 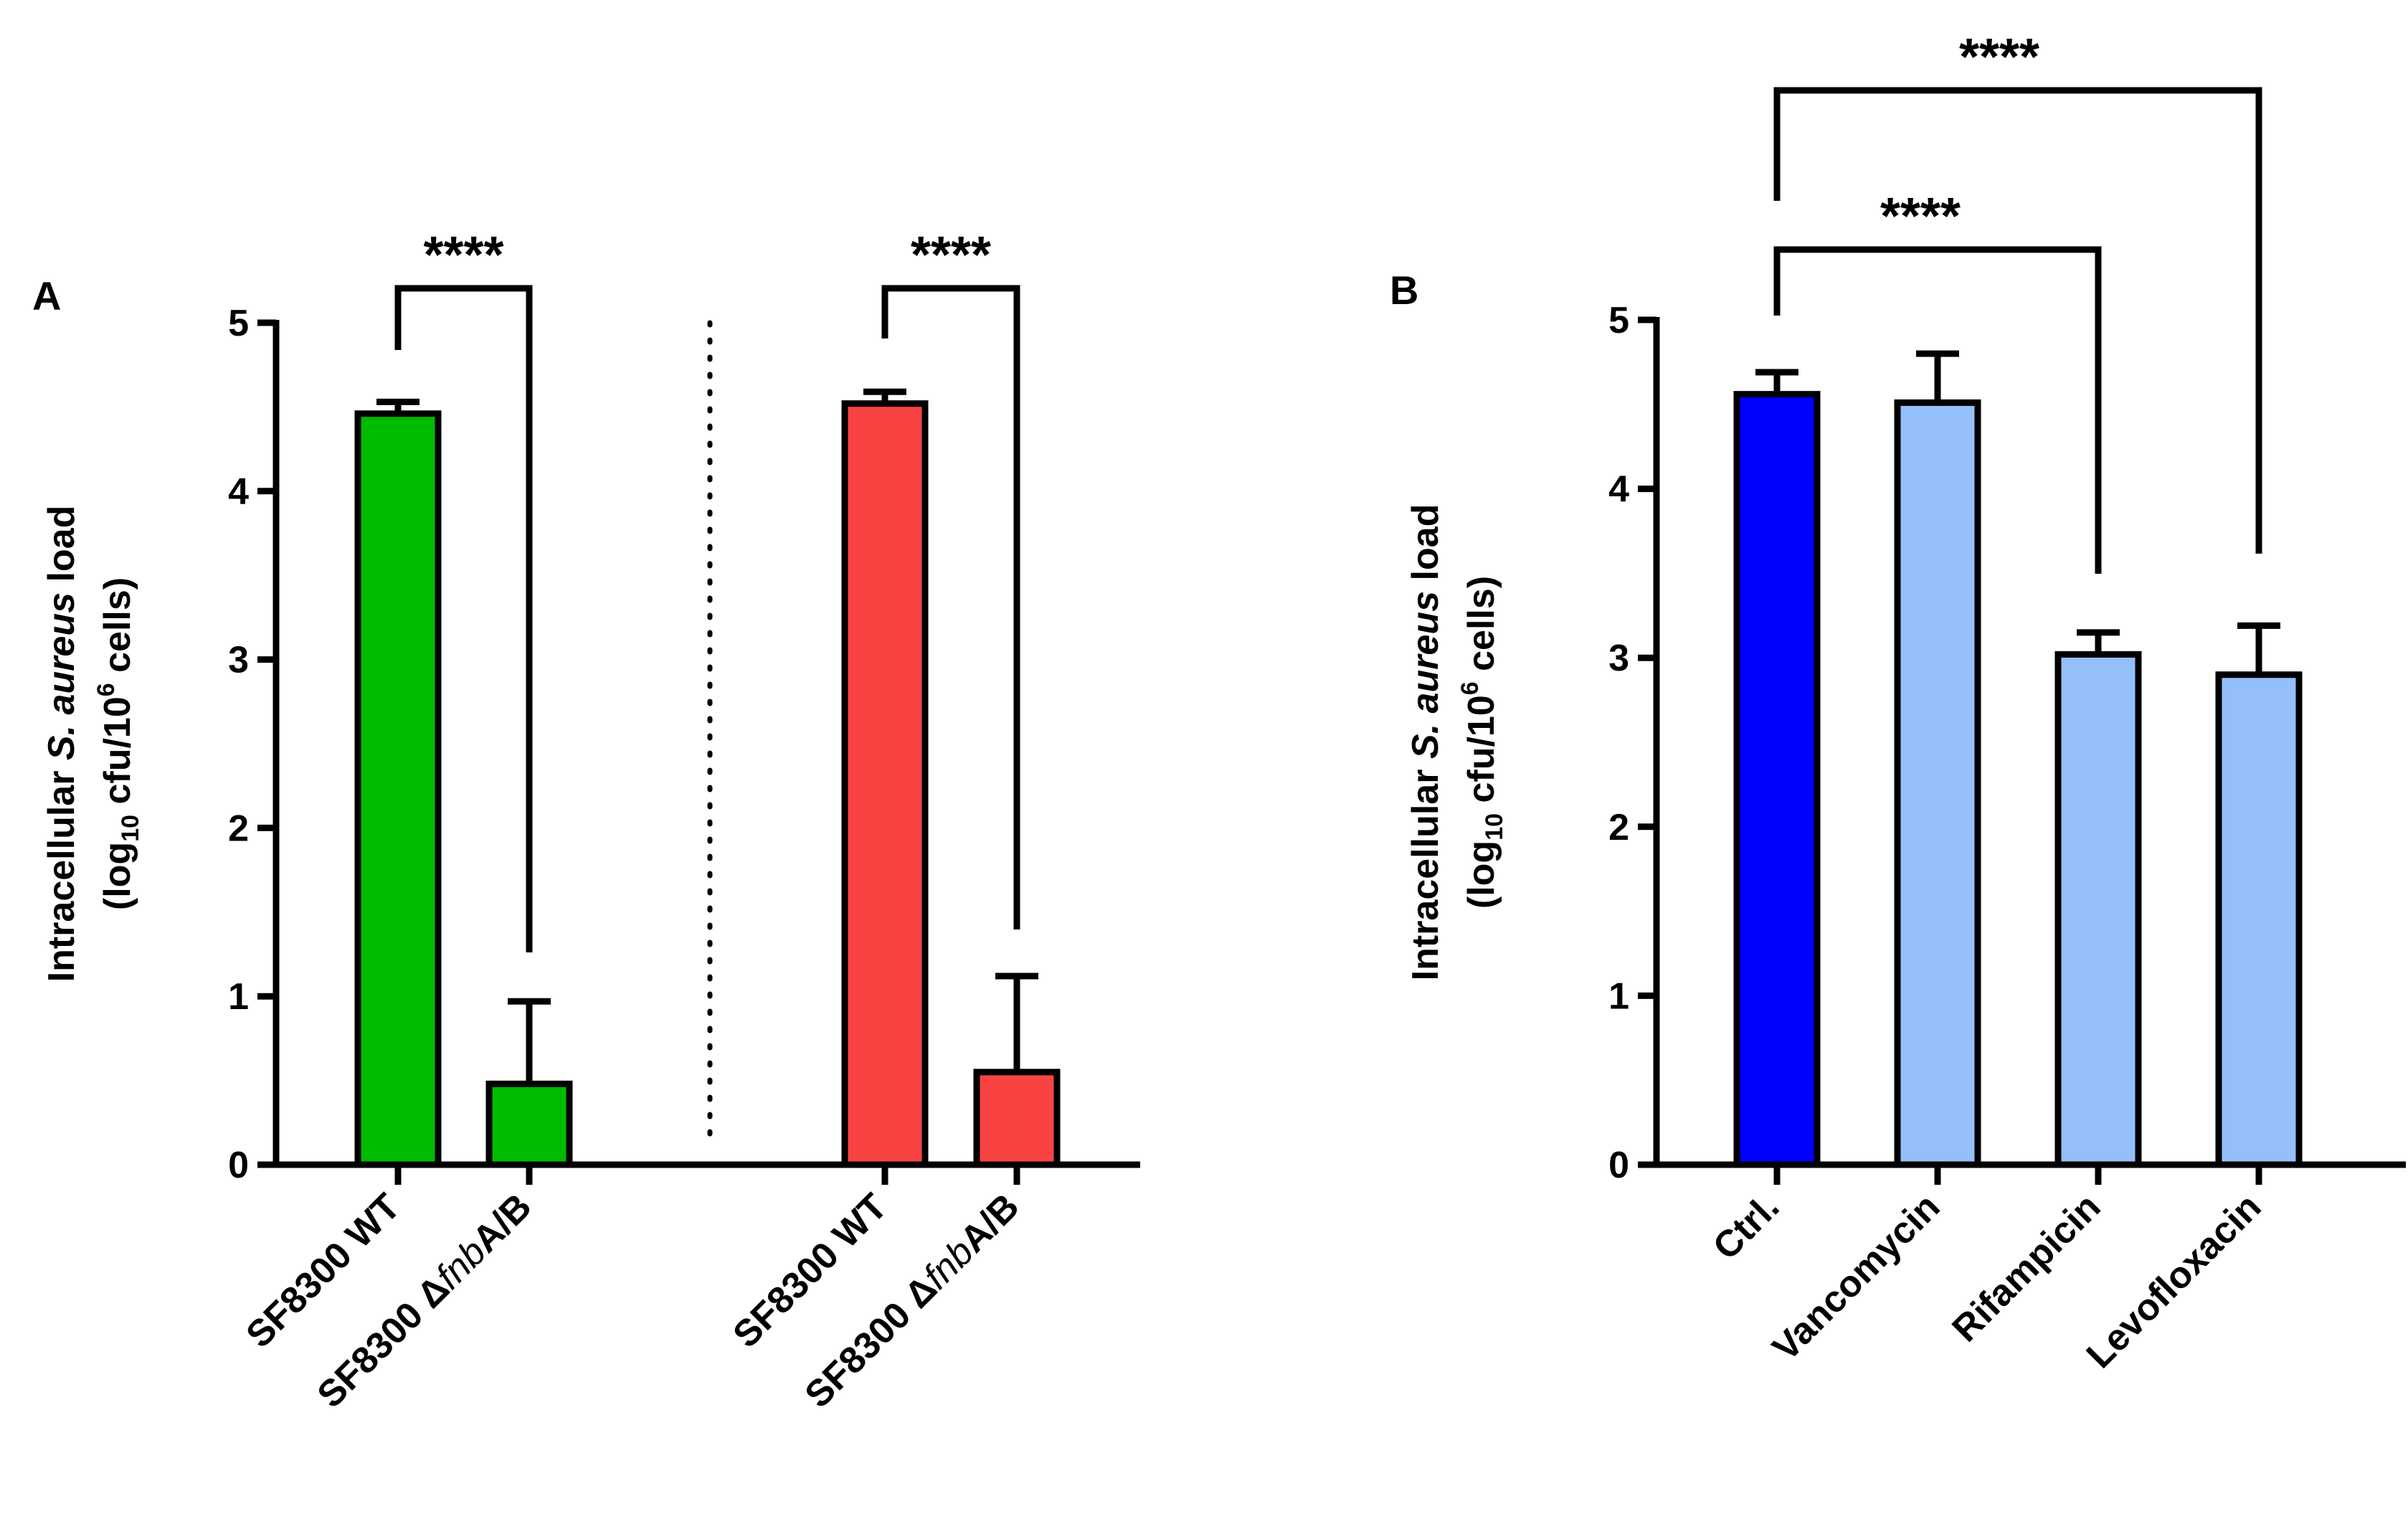 I want to click on x-tick-label: Ctrl., so click(x=1746, y=1226).